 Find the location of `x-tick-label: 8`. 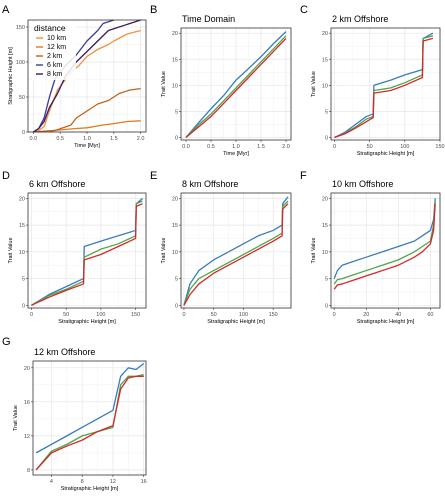

x-tick-label: 8 is located at coordinates (82, 482).